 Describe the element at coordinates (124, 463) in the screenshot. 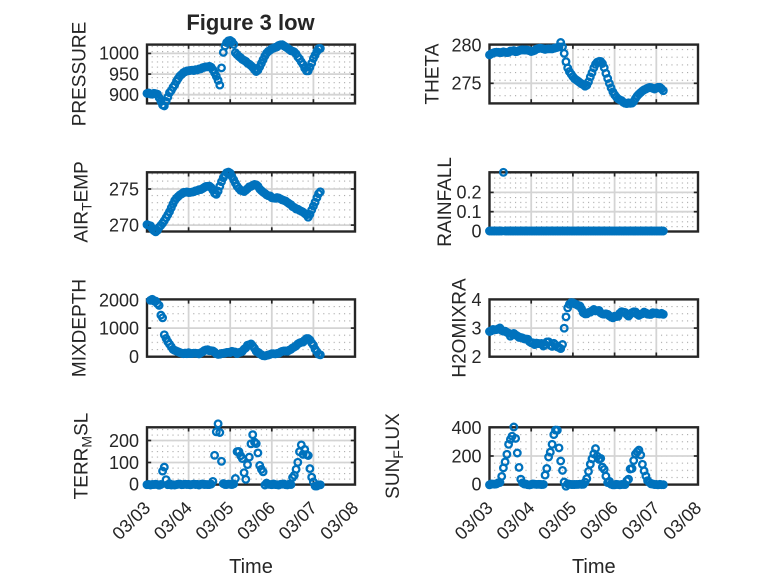

I see `svg-text: 100` at that location.